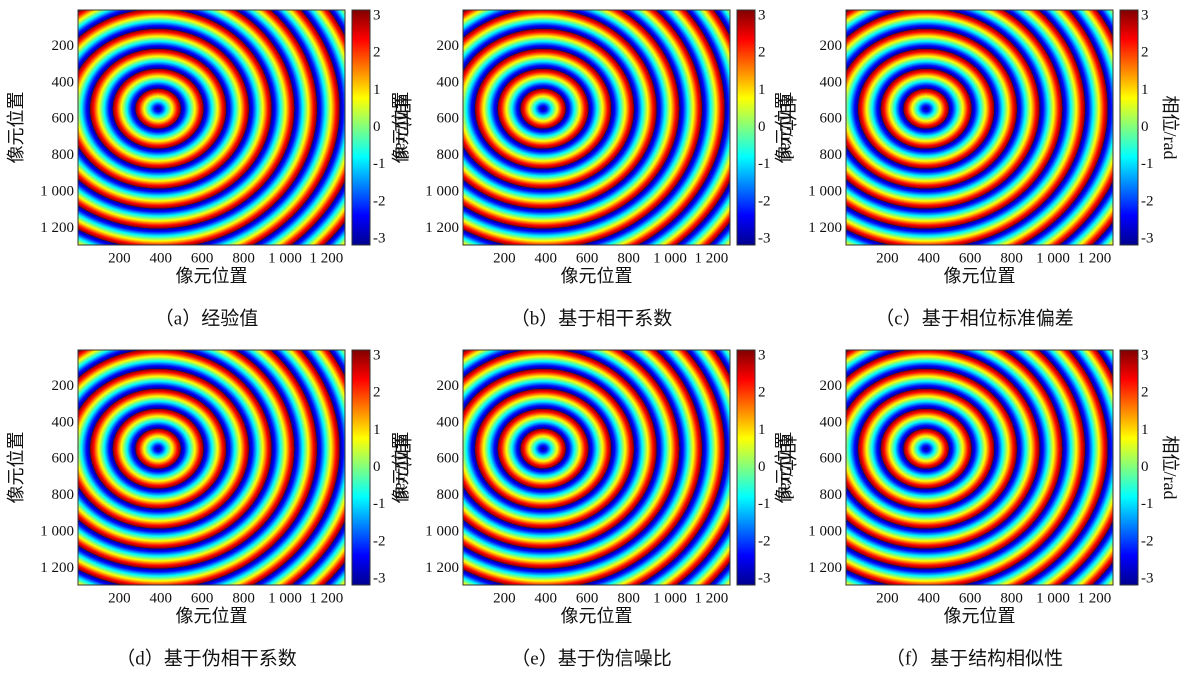 The width and height of the screenshot is (1198, 685). I want to click on colorbar-tick-label: -1, so click(379, 164).